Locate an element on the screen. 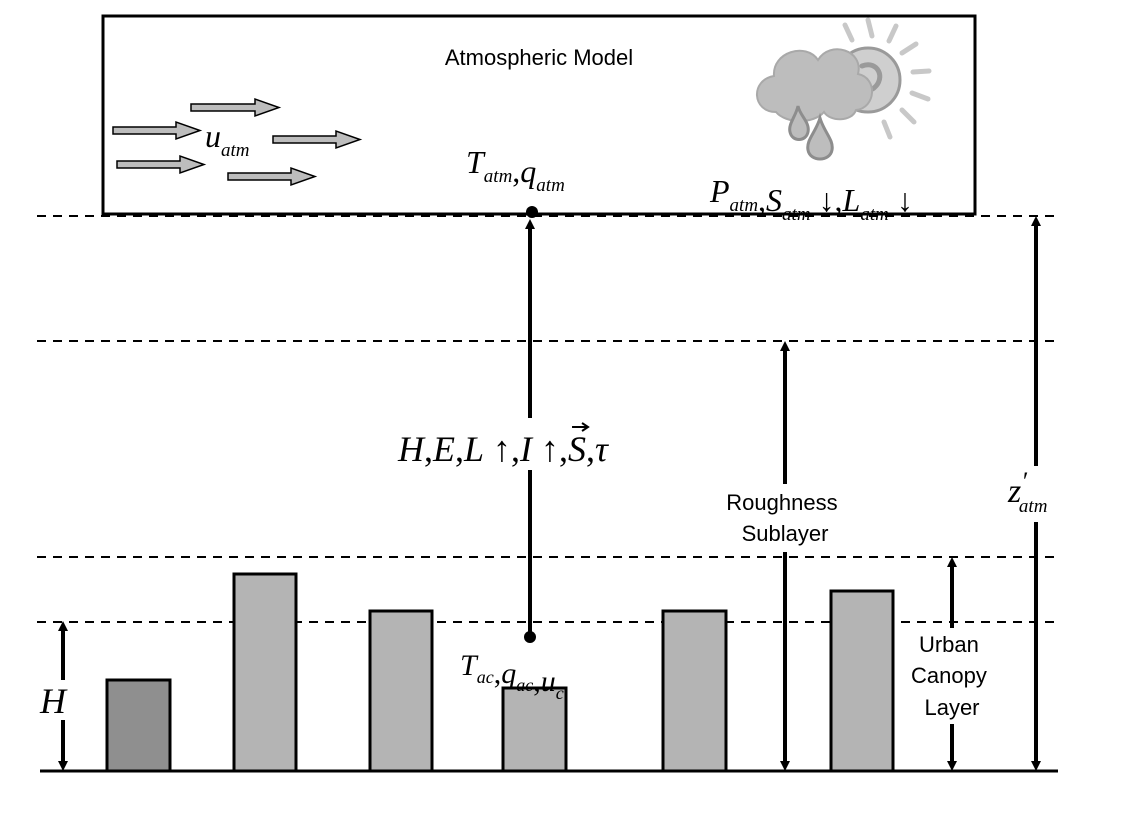 Image resolution: width=1122 pixels, height=818 pixels. atmospheric-temperature-humidity-label: Tatm,qatm is located at coordinates (515, 170).